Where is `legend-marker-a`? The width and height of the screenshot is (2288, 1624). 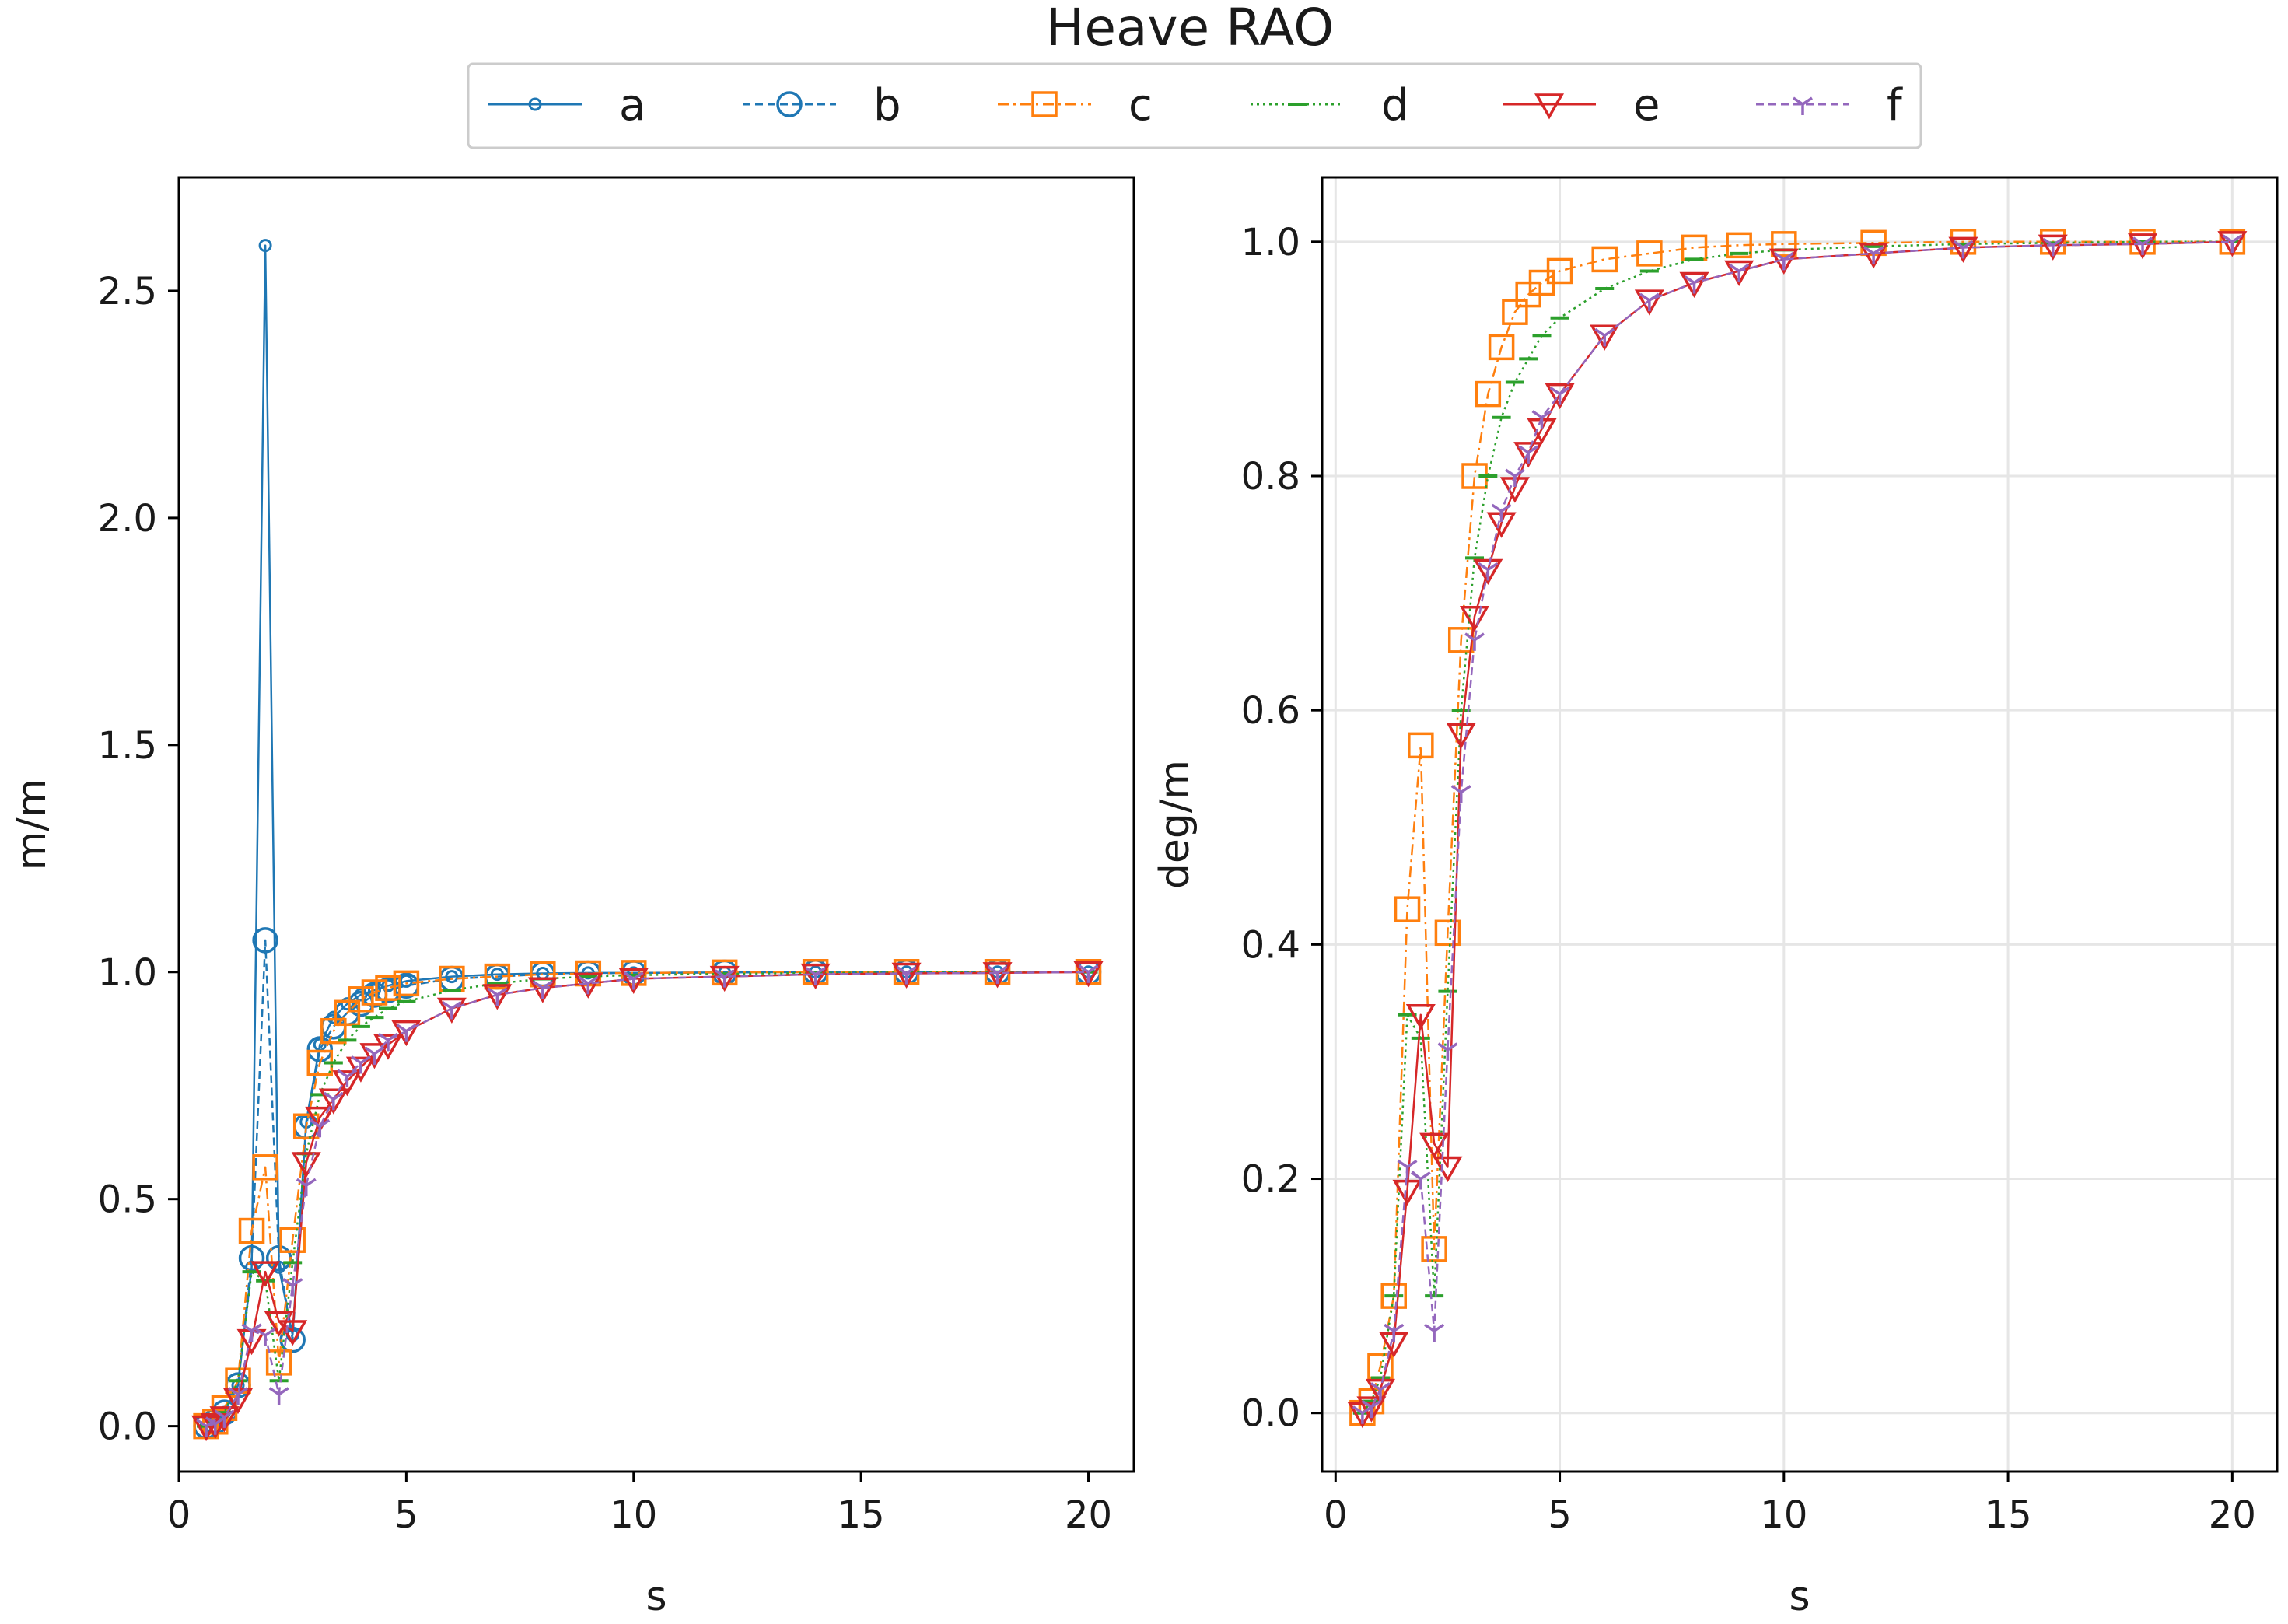
legend-marker-a is located at coordinates (535, 104).